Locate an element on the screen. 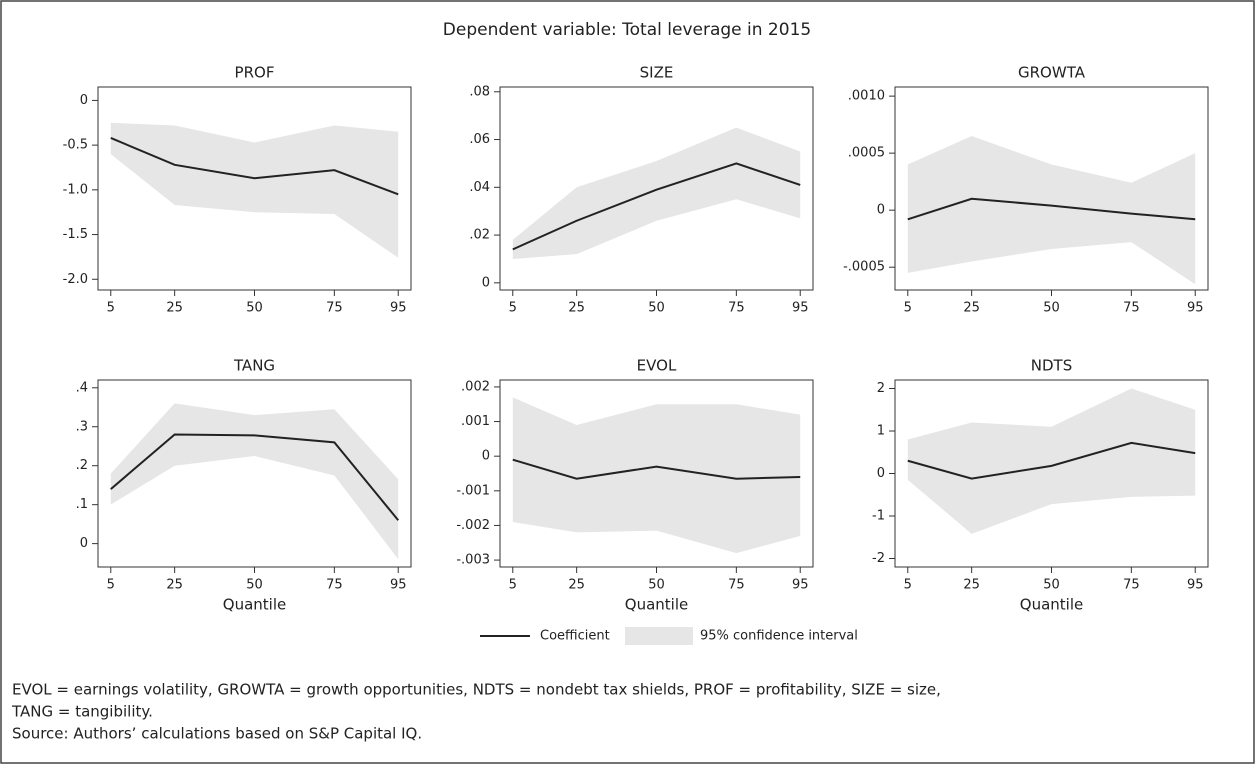 The height and width of the screenshot is (764, 1255). y-tick-label: .001 is located at coordinates (475, 421).